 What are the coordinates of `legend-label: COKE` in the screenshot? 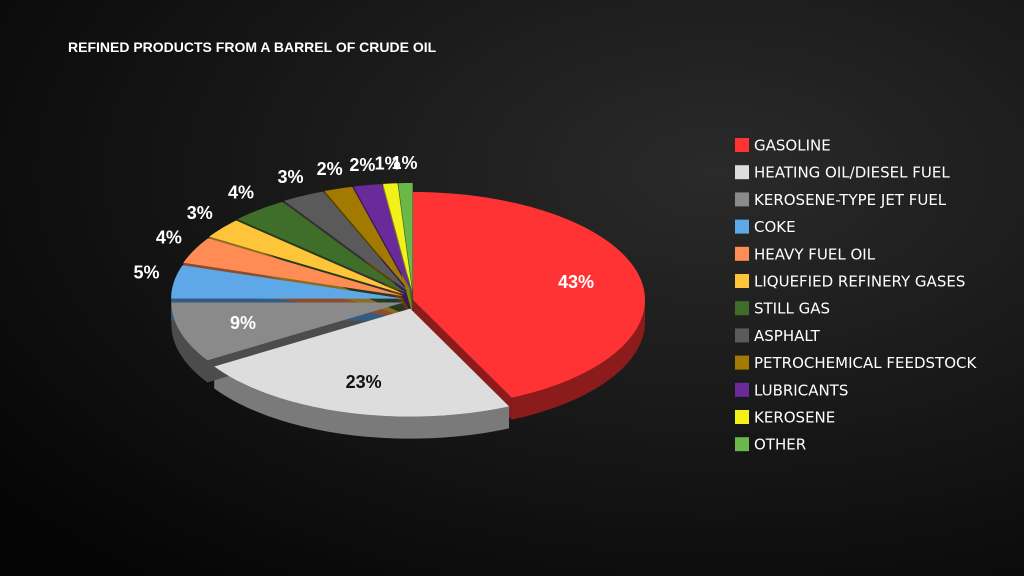 It's located at (775, 227).